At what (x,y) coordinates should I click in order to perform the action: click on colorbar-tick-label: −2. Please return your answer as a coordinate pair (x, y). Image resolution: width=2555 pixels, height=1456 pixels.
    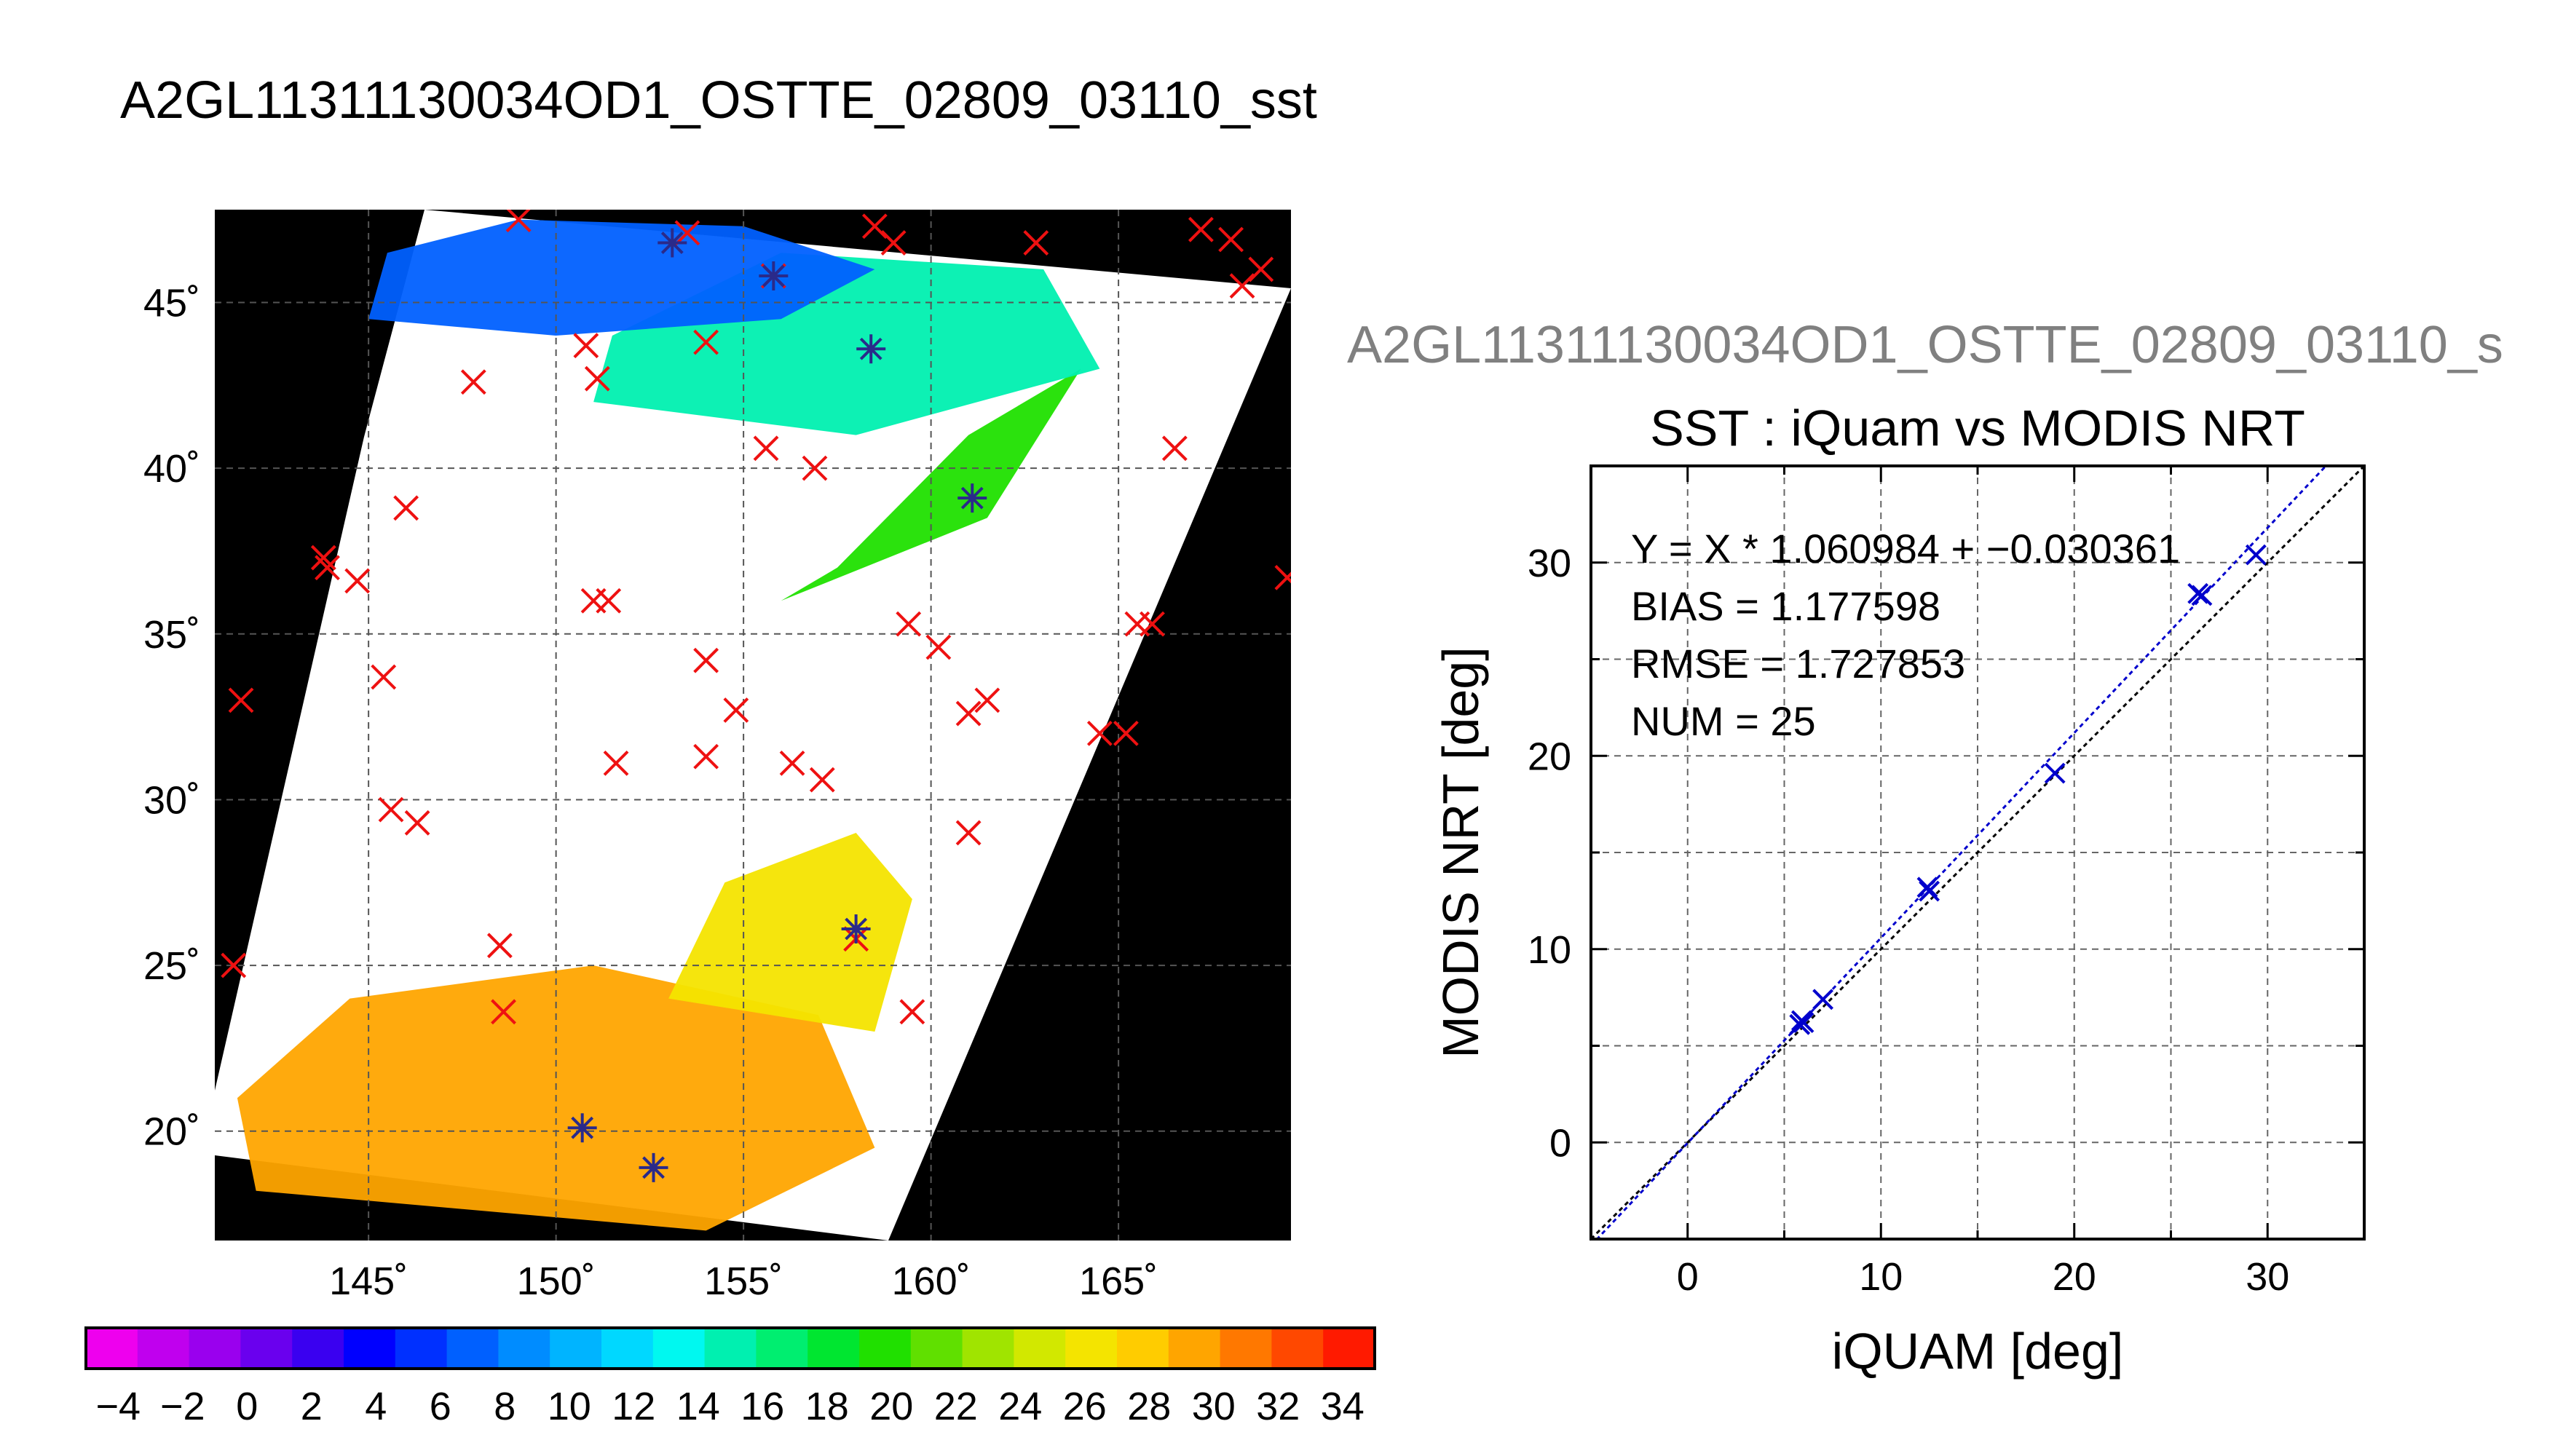
    Looking at the image, I should click on (182, 1406).